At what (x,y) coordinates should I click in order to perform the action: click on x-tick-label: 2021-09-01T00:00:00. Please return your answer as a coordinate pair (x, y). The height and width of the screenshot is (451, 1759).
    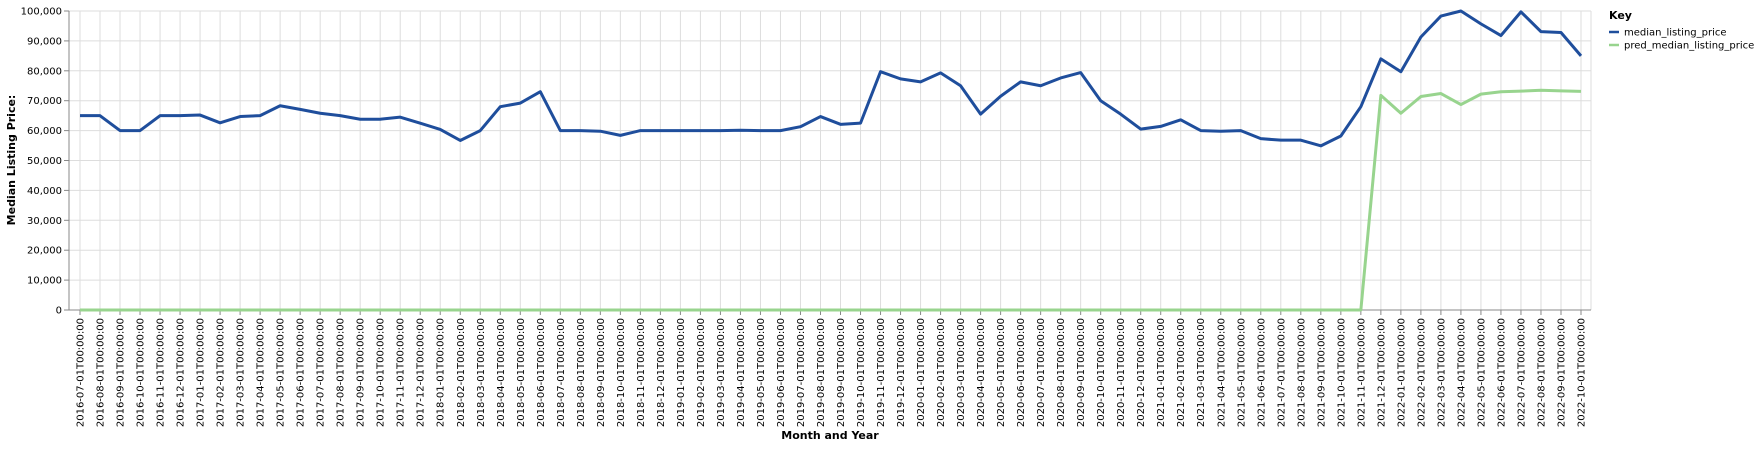
    Looking at the image, I should click on (1321, 372).